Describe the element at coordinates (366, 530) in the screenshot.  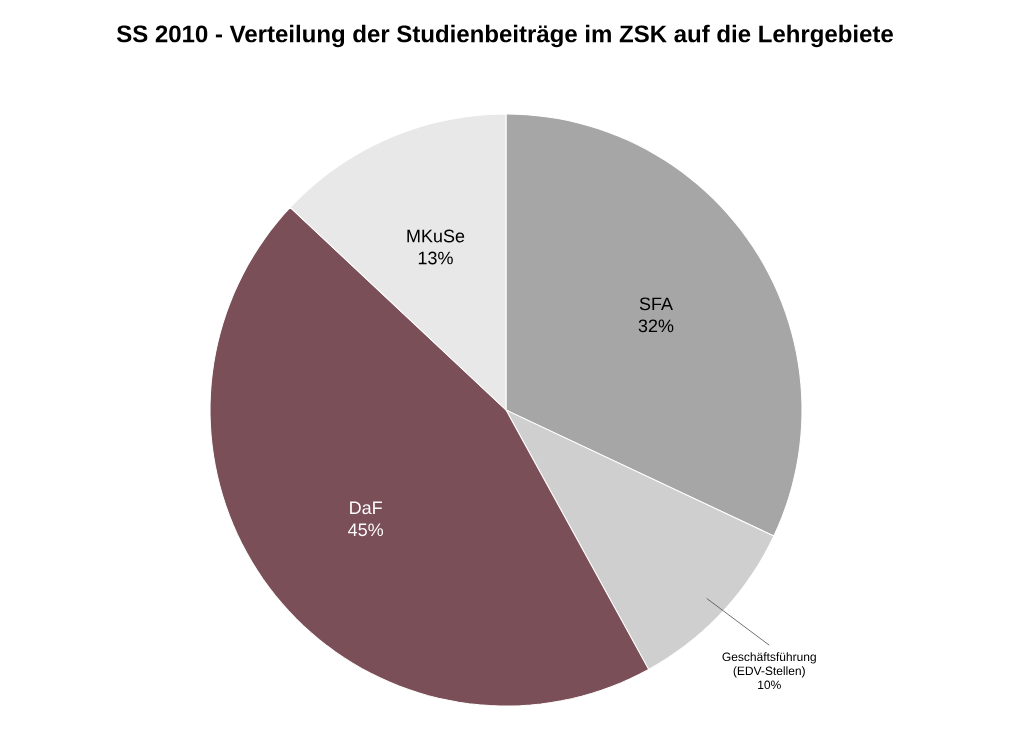
I see `data-label: 45%` at that location.